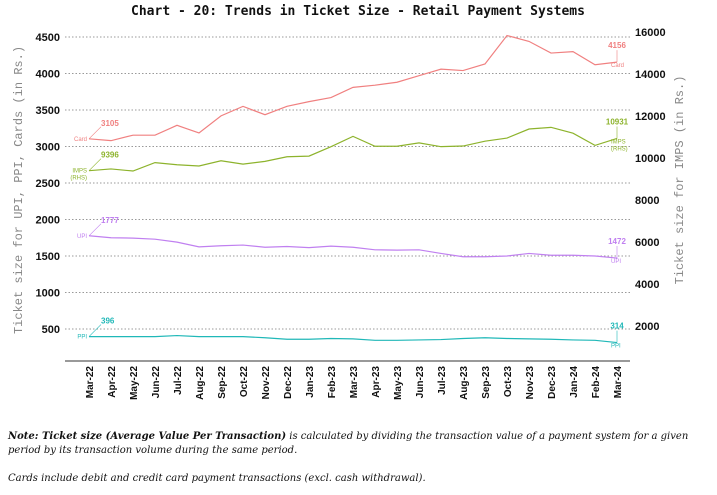 The width and height of the screenshot is (717, 495). I want to click on x-tick-label: Mar-24, so click(618, 382).